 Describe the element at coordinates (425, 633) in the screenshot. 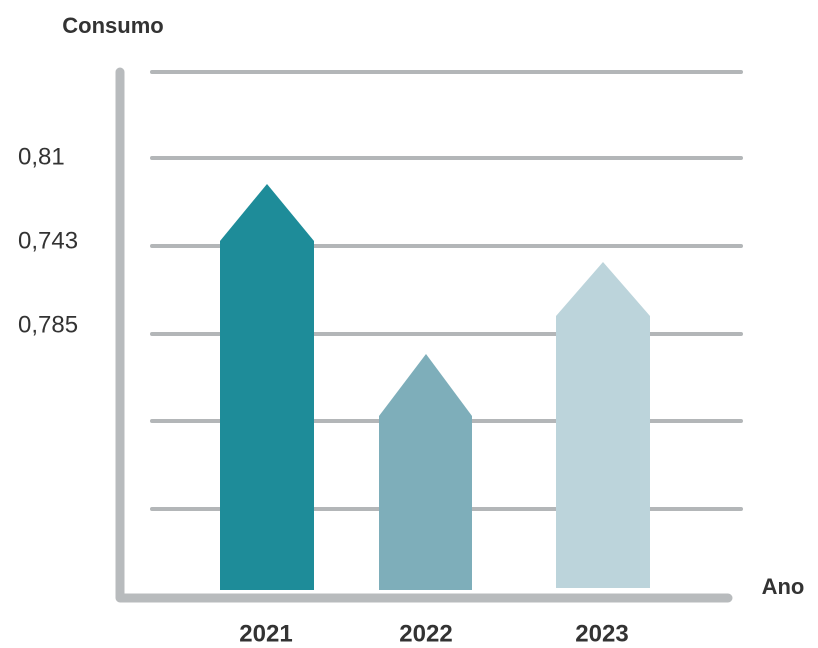

I see `x-tick-label: 2022` at that location.